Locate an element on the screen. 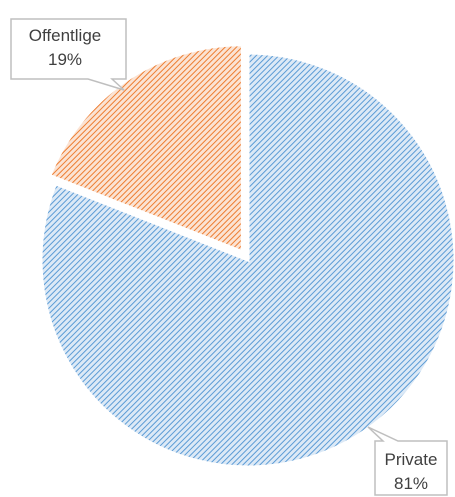 Image resolution: width=455 pixels, height=497 pixels. data-label-offentlige: Offentlige 19% is located at coordinates (68, 54).